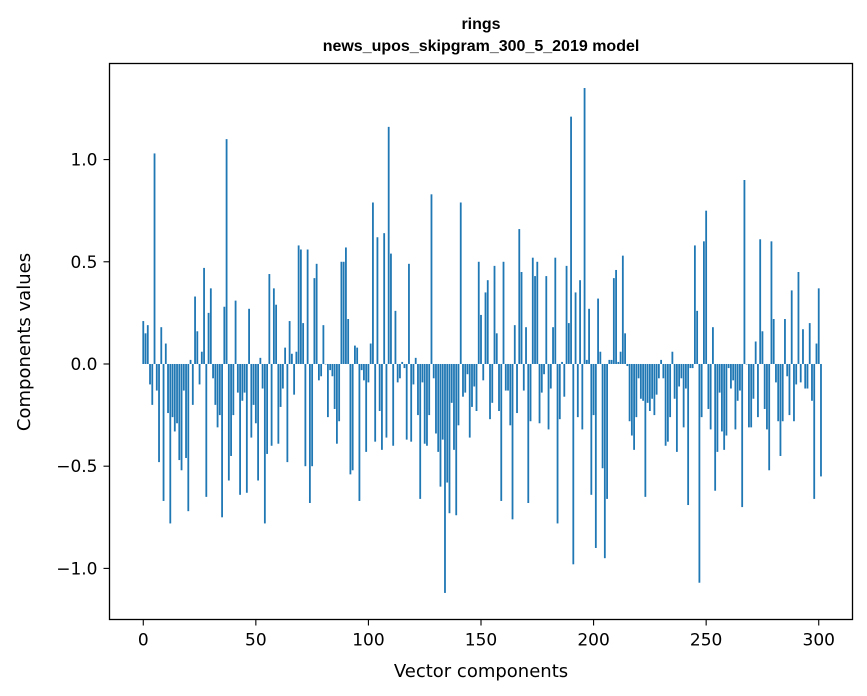  I want to click on y-axis-label: Components values, so click(24, 342).